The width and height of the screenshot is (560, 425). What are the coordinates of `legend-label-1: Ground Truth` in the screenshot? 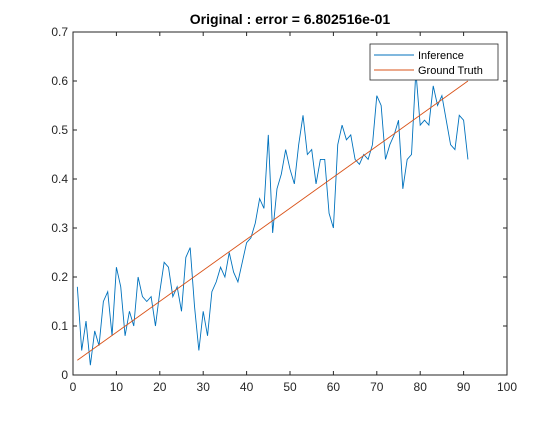 It's located at (450, 71).